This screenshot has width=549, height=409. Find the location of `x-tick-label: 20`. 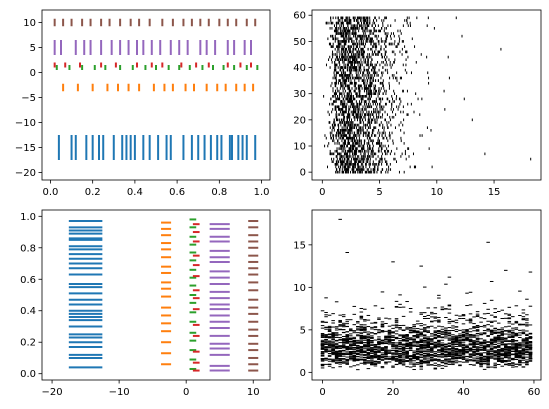

x-tick-label: 20 is located at coordinates (393, 392).